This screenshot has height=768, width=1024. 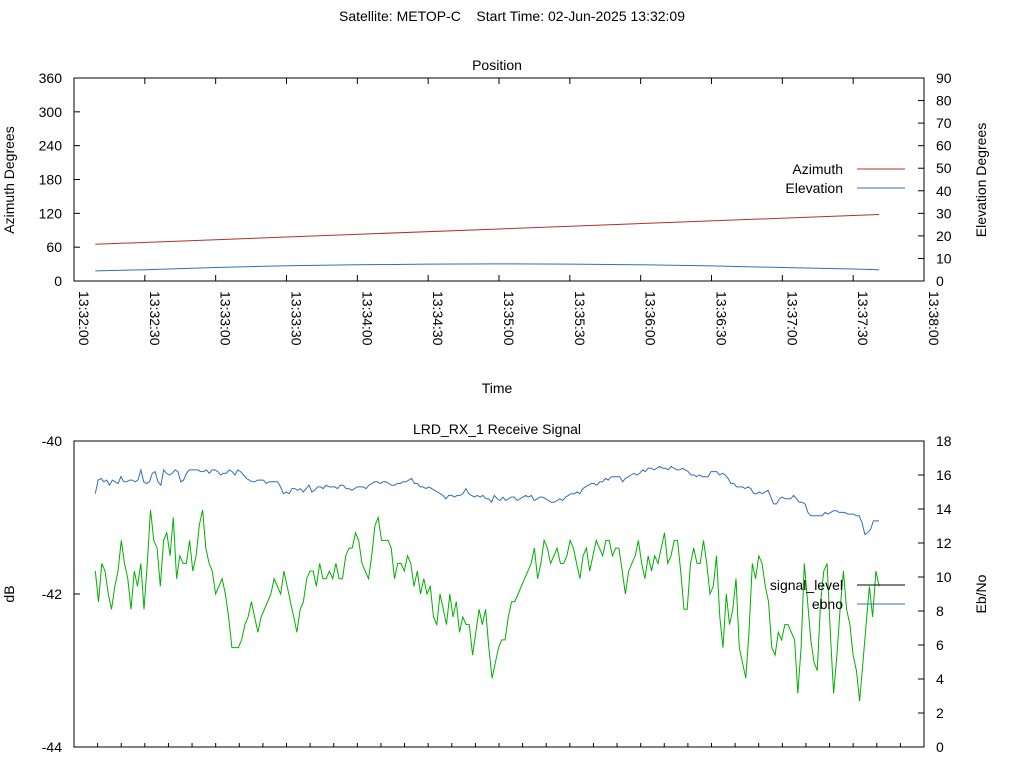 I want to click on position-ytick-label: 300, so click(x=51, y=112).